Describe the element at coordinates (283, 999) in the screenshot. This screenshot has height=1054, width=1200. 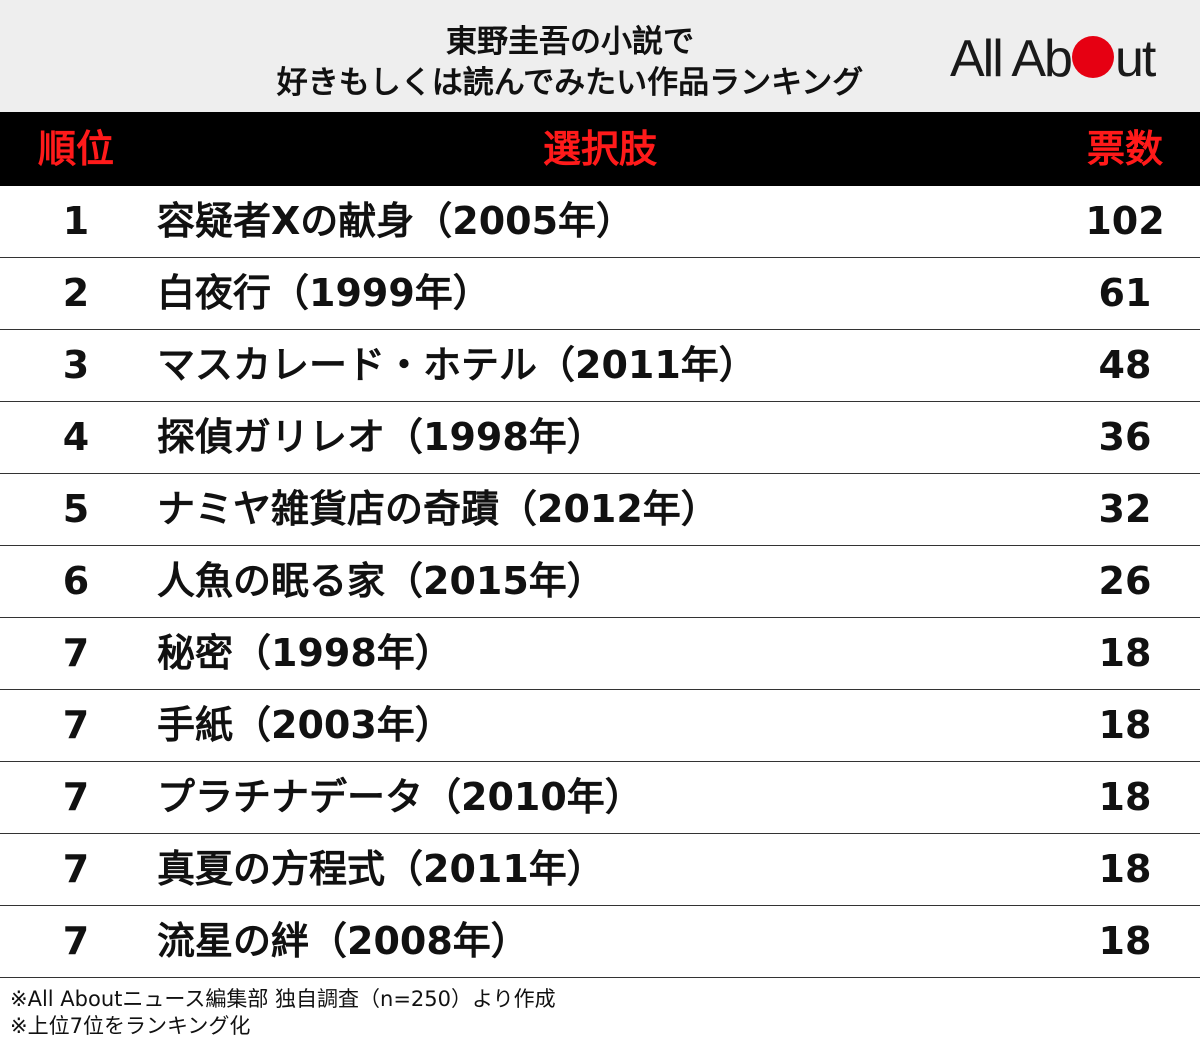
I see `footnote-source: ※All Aboutニュース編集部 独自調査（n=250）より作成` at that location.